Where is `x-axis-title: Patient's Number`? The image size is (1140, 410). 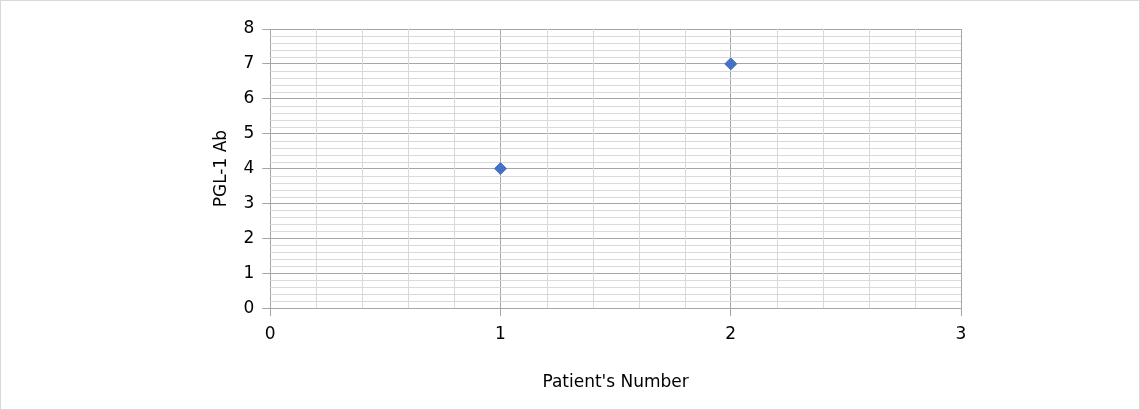
x-axis-title: Patient's Number is located at coordinates (615, 381).